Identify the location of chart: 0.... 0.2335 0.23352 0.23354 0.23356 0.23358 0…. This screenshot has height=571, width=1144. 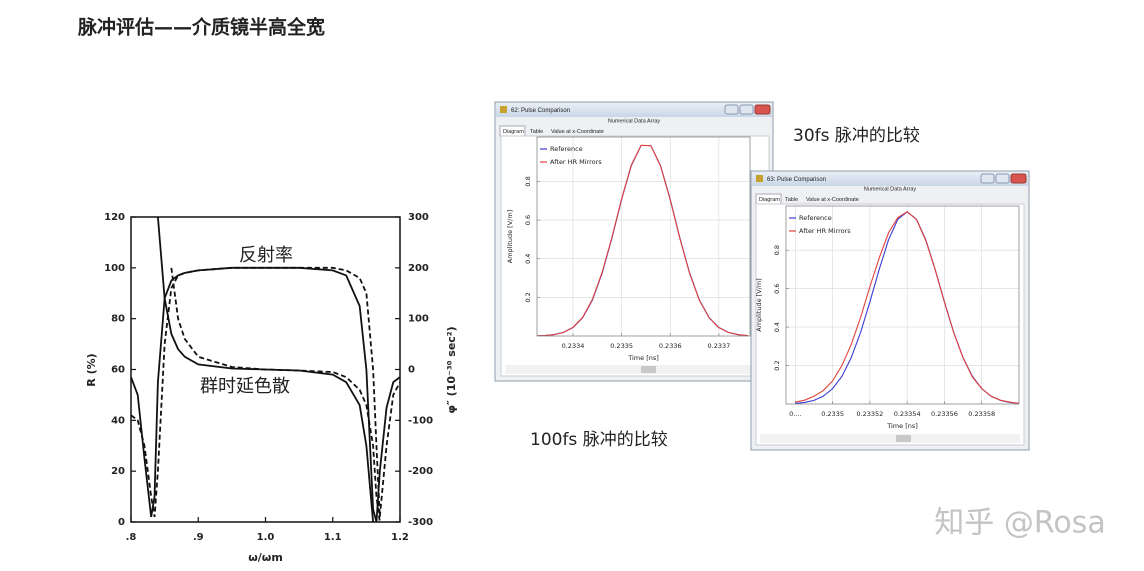
(887, 317).